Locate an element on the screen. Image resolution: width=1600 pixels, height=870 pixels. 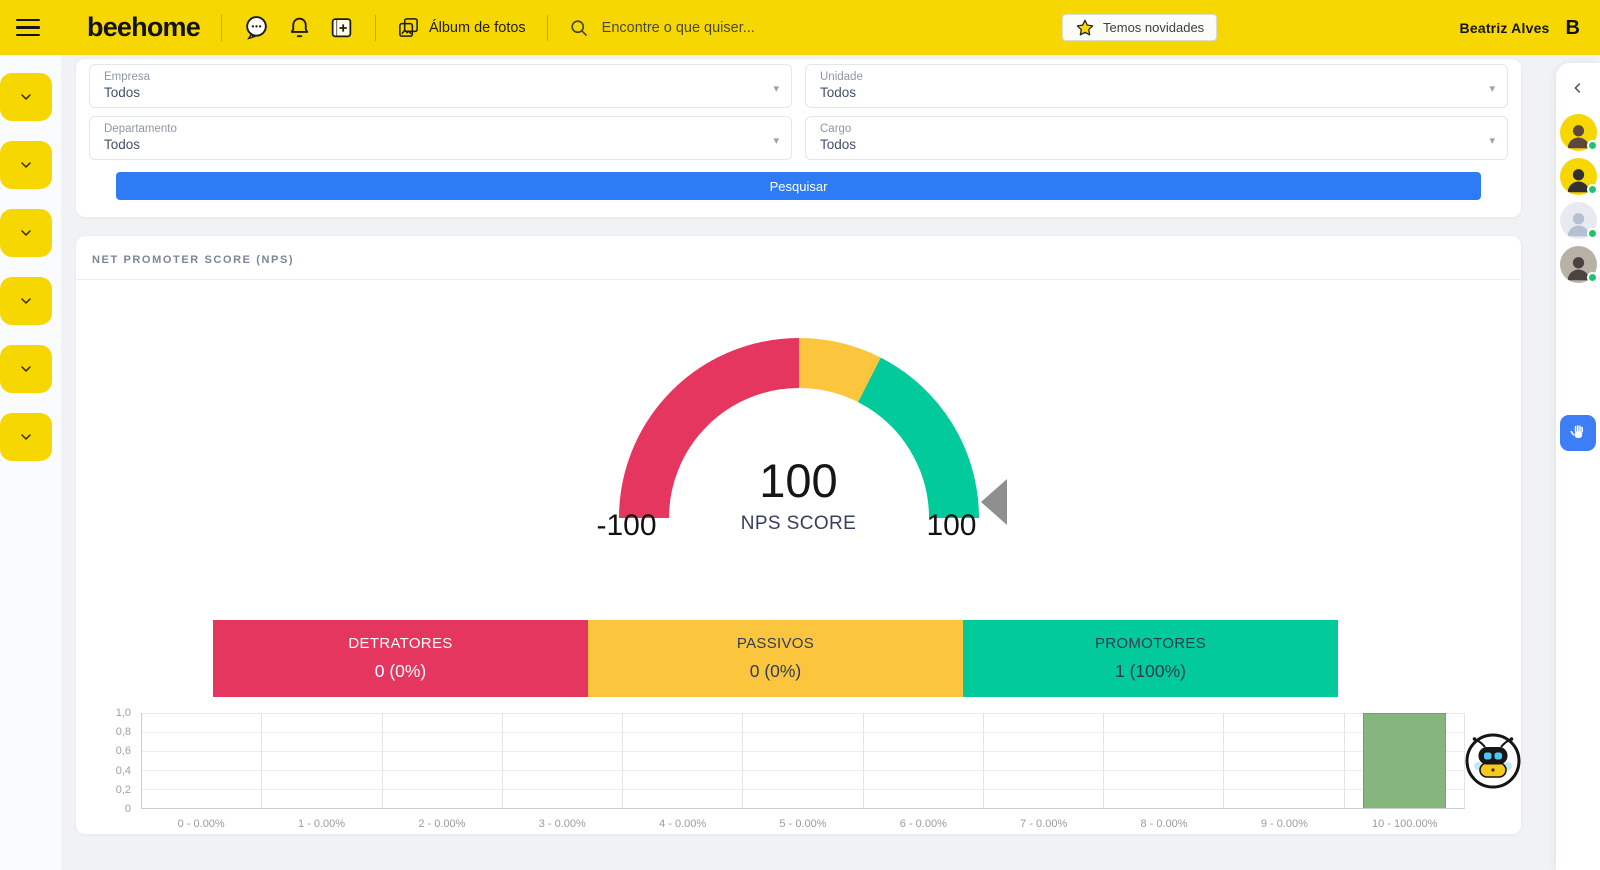
news-button: Temos novidades is located at coordinates (1140, 27).